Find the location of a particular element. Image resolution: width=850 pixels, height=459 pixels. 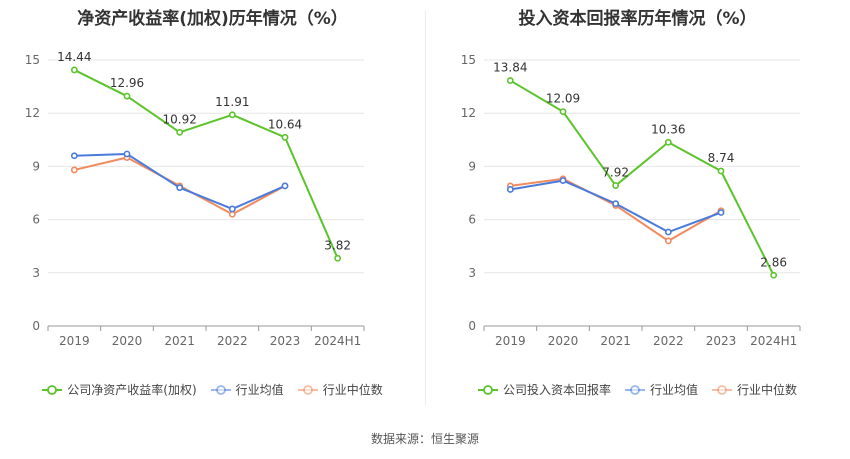

roic-chart-legend: 公司投入资本回报率 行业均值 行业中位数 is located at coordinates (637, 389).